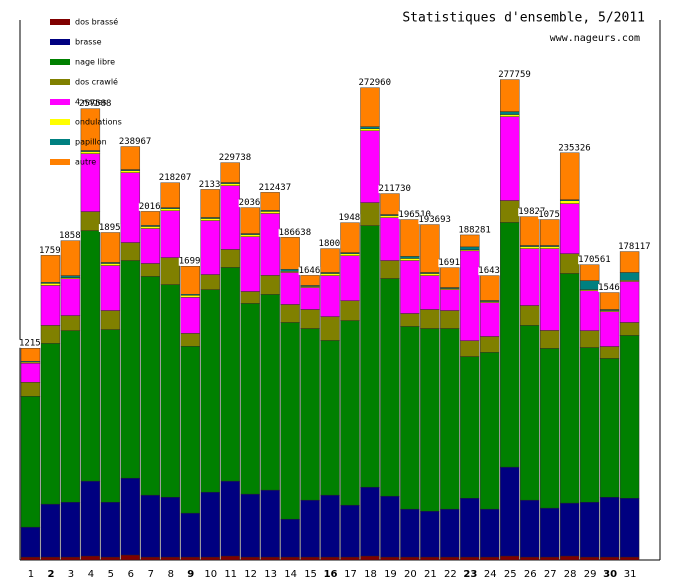 The image size is (680, 580). Describe the element at coordinates (410, 574) in the screenshot. I see `x-tick-label: 20` at that location.